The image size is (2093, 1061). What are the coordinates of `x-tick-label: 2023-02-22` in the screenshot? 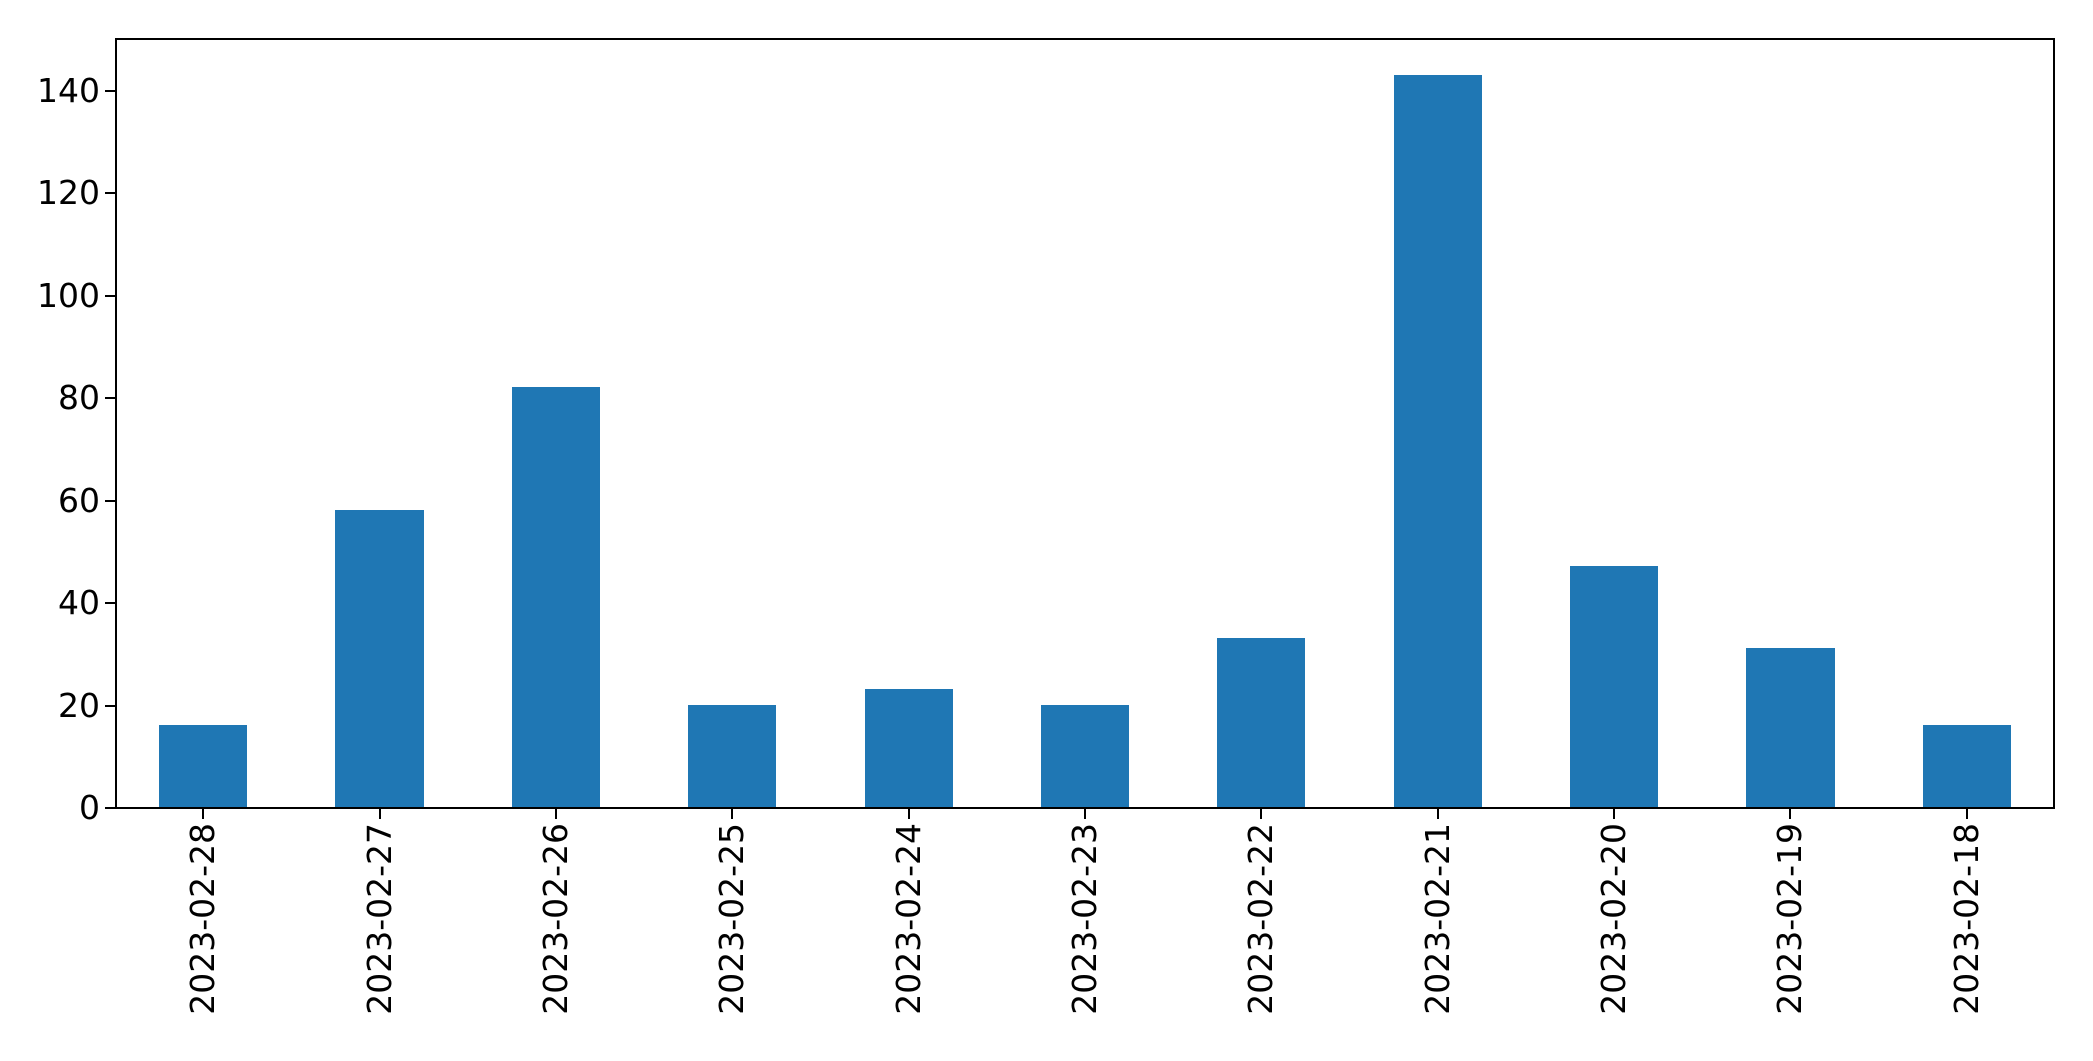 It's located at (1261, 919).